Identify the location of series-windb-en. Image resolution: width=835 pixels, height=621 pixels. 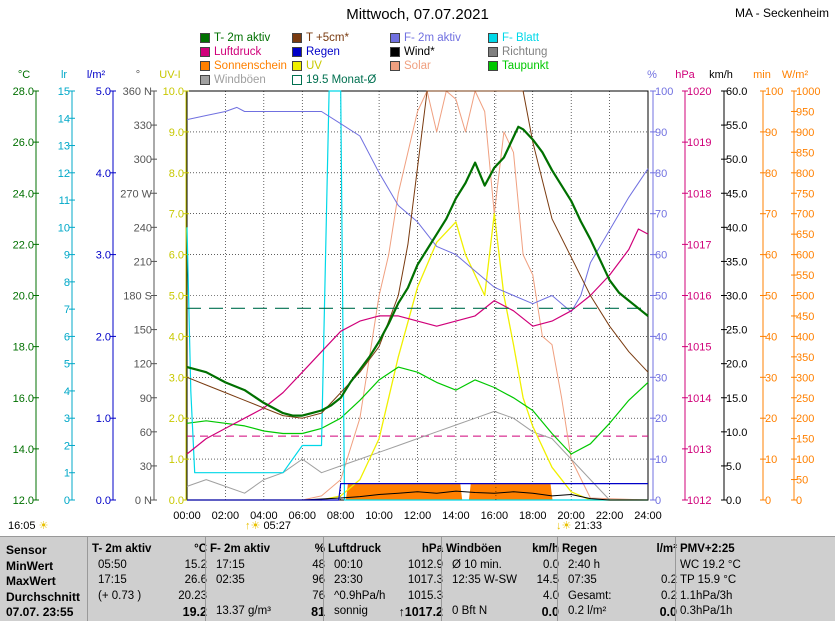
(417, 455).